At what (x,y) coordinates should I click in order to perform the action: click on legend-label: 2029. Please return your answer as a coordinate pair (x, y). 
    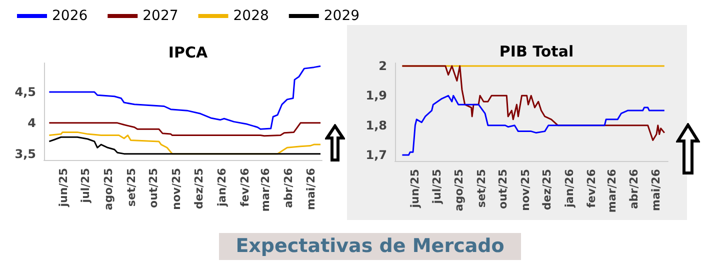
    Looking at the image, I should click on (342, 16).